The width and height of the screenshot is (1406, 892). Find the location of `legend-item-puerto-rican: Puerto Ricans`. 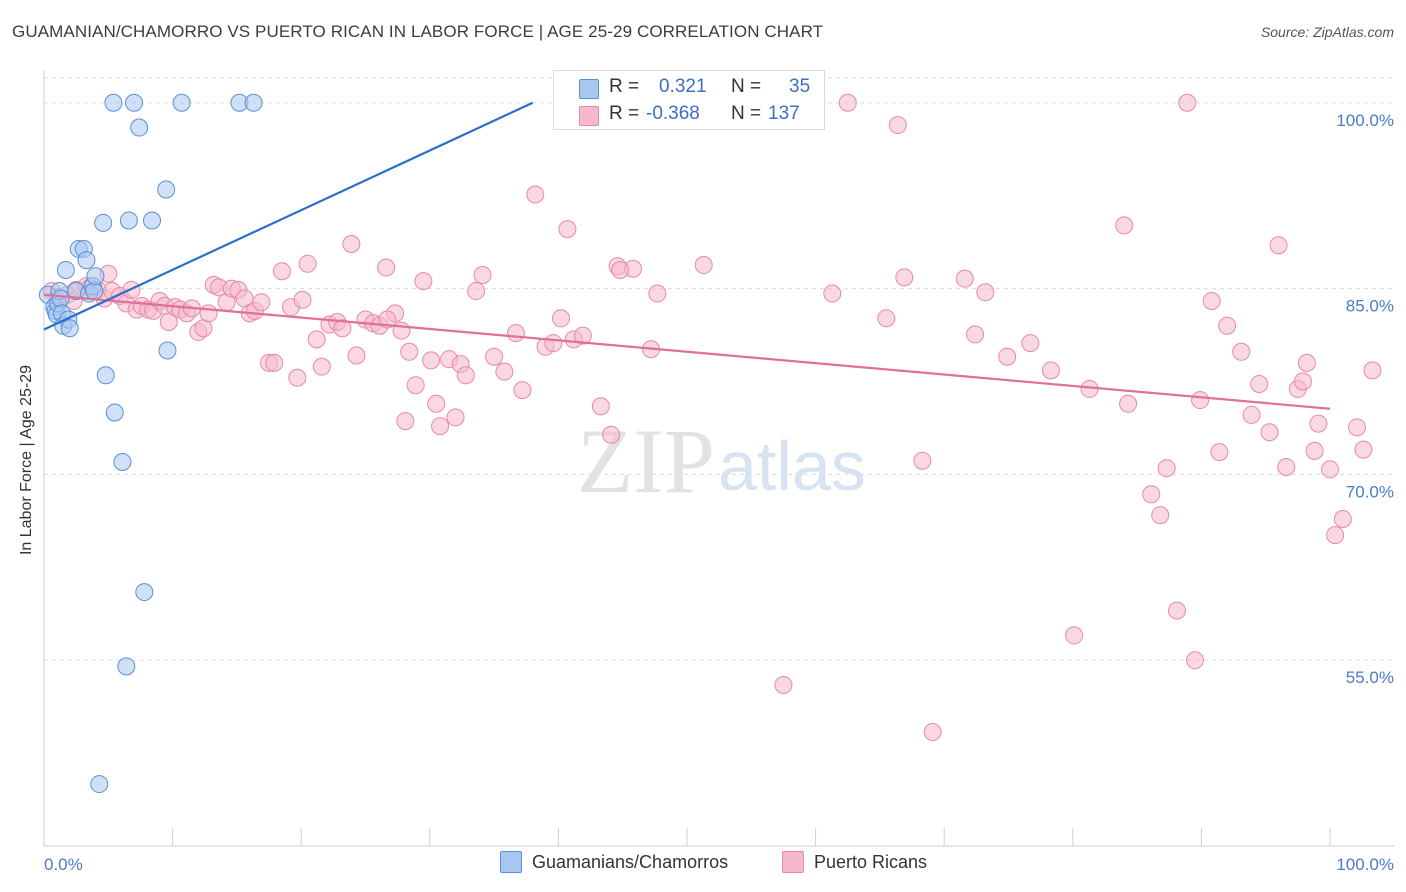

legend-item-puerto-rican: Puerto Ricans is located at coordinates (854, 864).